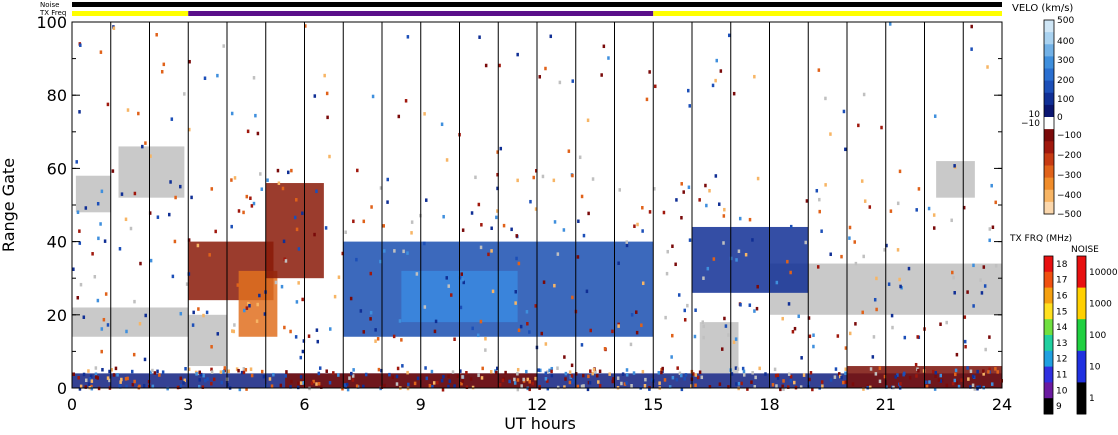  I want to click on noise-colorbar: 10000 1000 100 10 1, so click(1097, 335).